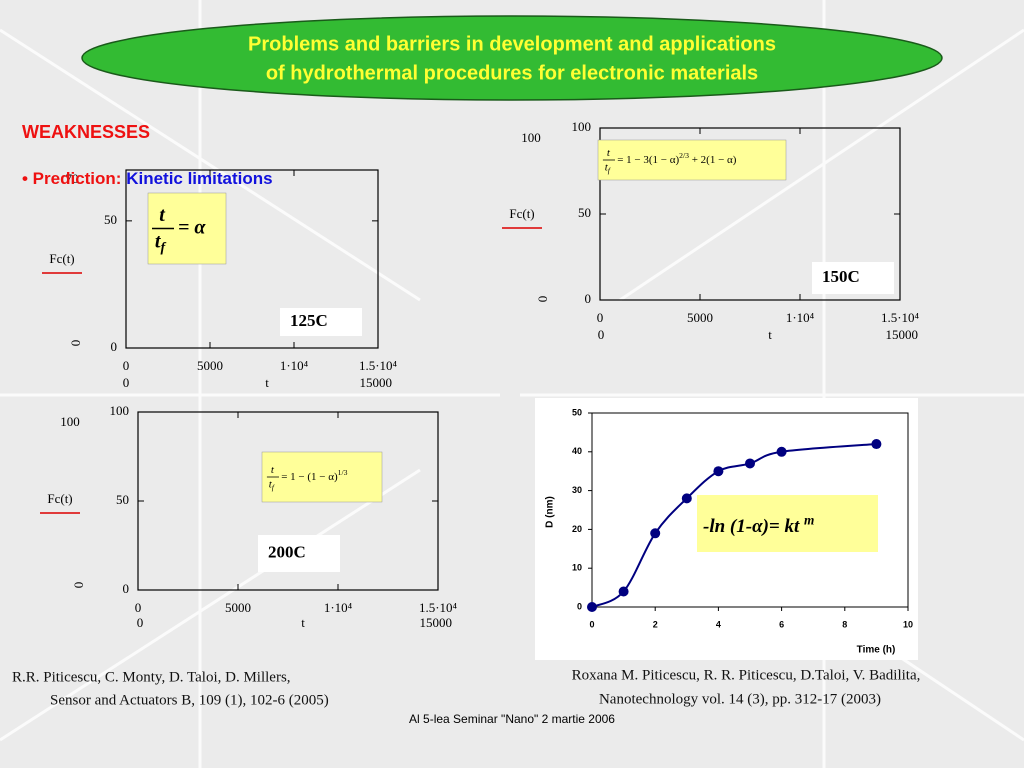  What do you see at coordinates (512, 719) in the screenshot?
I see `footer: Al 5-lea Seminar "Nano" 2 martie 2006` at bounding box center [512, 719].